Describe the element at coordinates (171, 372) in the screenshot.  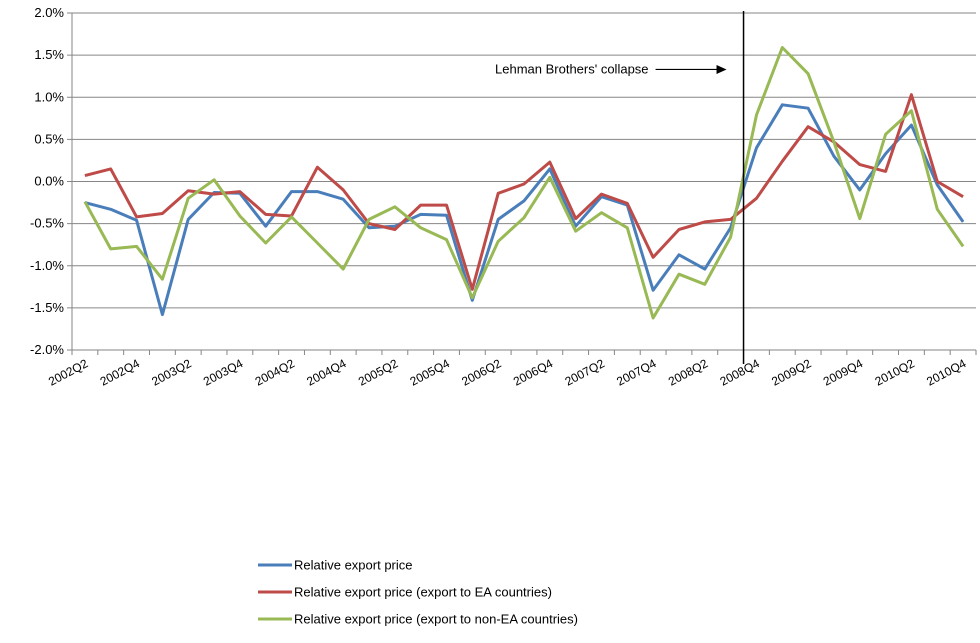
I see `x-tick-label: 2003Q2` at that location.